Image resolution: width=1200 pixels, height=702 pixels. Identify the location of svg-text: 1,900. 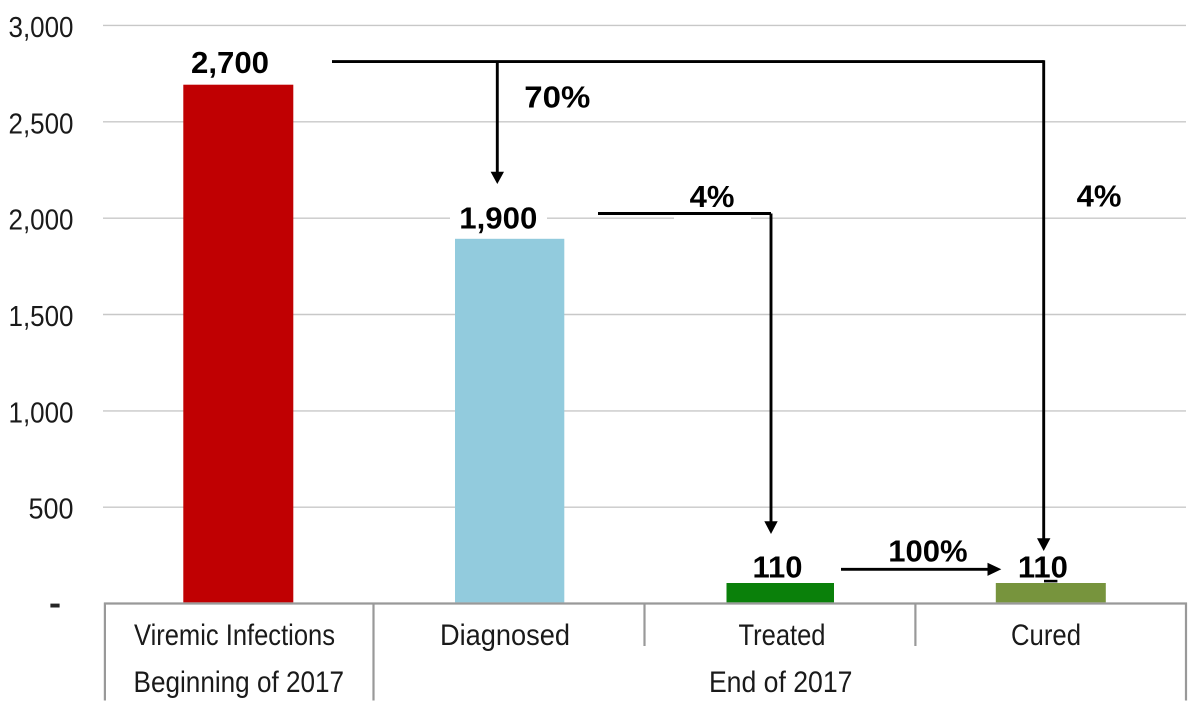
(498, 217).